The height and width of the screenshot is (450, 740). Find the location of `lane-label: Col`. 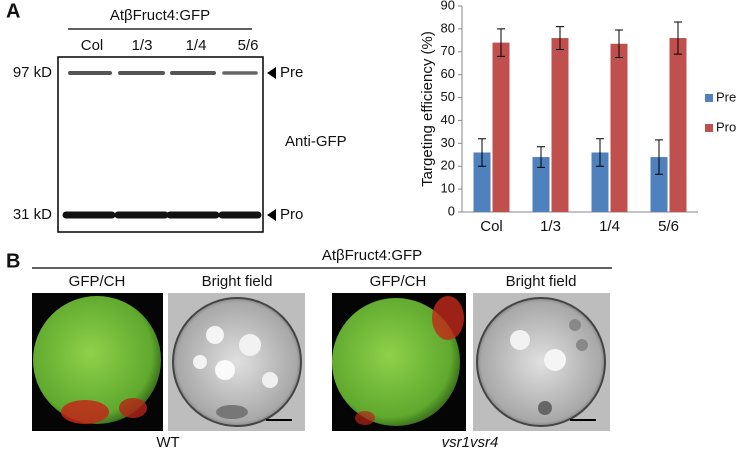

lane-label: Col is located at coordinates (92, 45).